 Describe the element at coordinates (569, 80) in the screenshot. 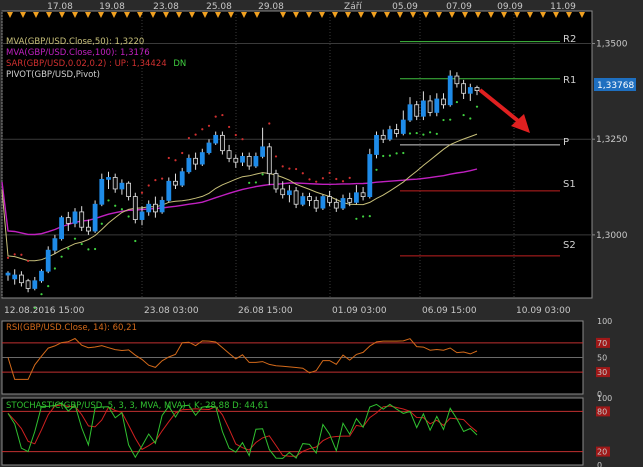

I see `pivot-label-r1: R1` at that location.